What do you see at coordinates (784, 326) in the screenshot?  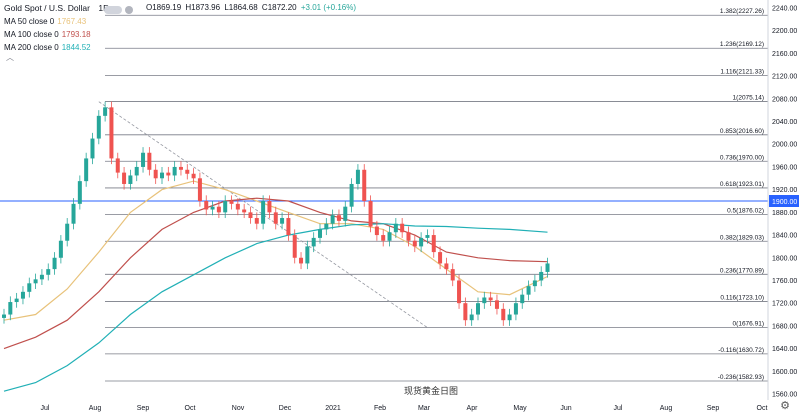 I see `y-tick-label: 1680.00` at bounding box center [784, 326].